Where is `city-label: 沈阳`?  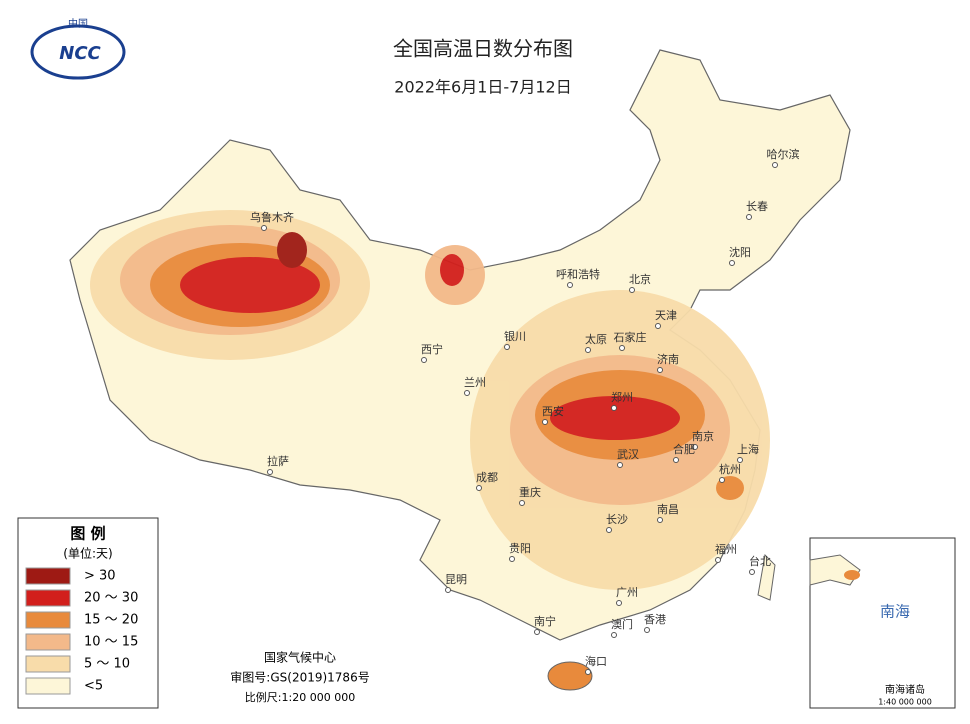
city-label: 沈阳 is located at coordinates (740, 252).